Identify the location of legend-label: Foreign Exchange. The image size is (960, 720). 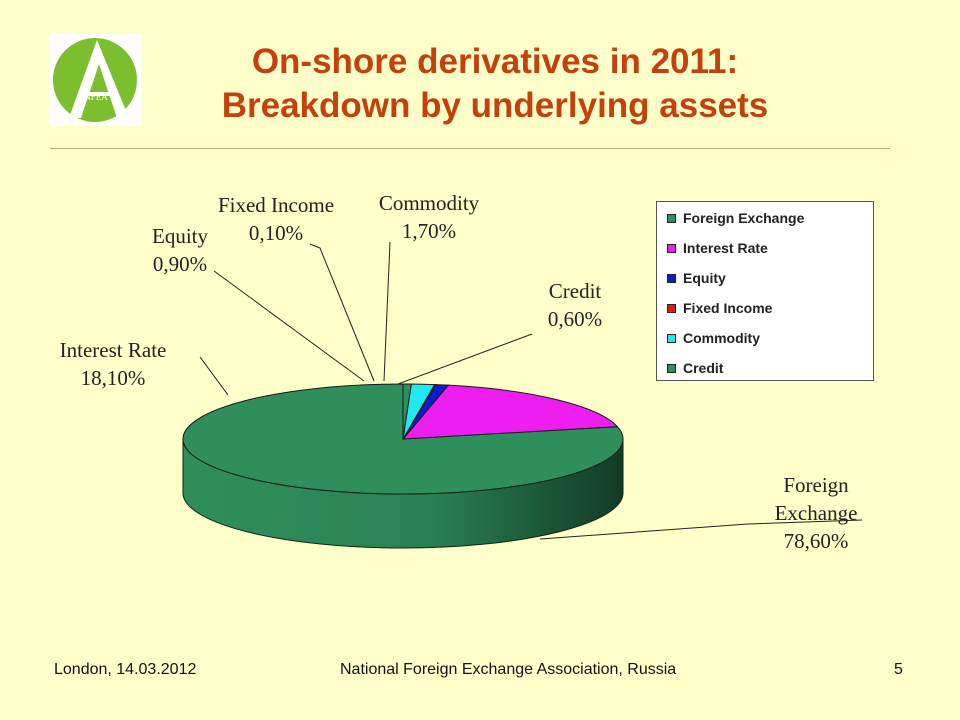
(744, 218).